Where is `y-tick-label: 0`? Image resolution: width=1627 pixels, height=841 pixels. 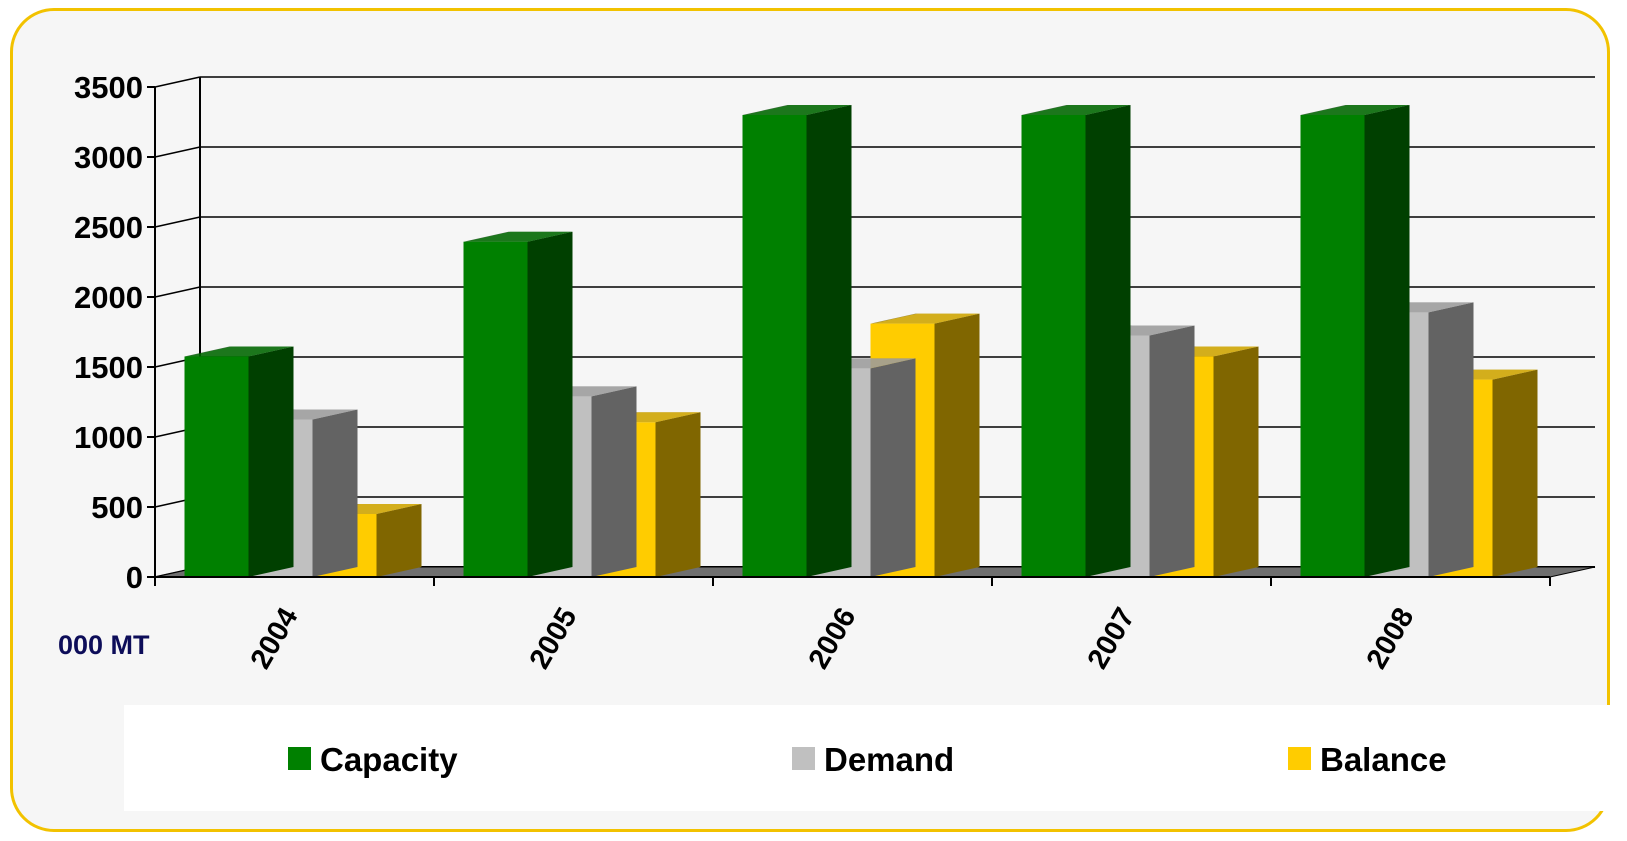
y-tick-label: 0 is located at coordinates (134, 577).